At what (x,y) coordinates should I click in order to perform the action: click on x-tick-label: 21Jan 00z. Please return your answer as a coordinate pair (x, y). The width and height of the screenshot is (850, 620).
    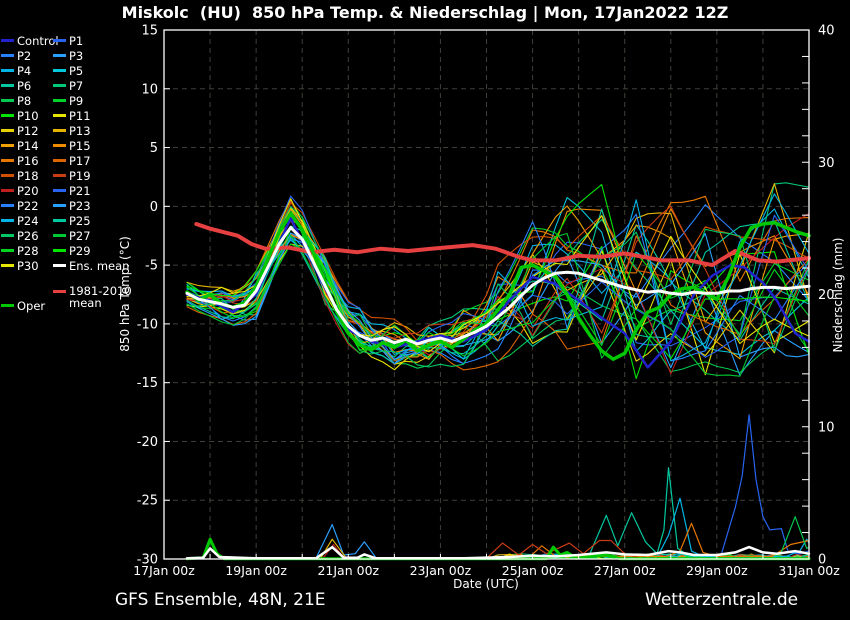
    Looking at the image, I should click on (348, 570).